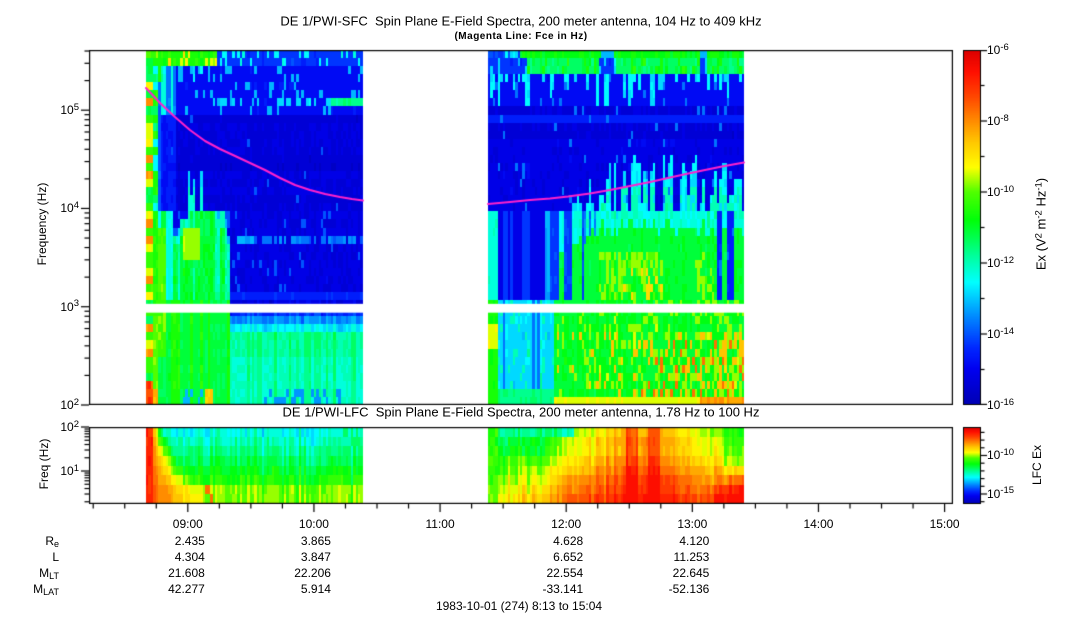 The image size is (1083, 620). Describe the element at coordinates (521, 36) in the screenshot. I see `sfc-panel-subtitle: (Magenta Line: Fce in Hz)` at that location.